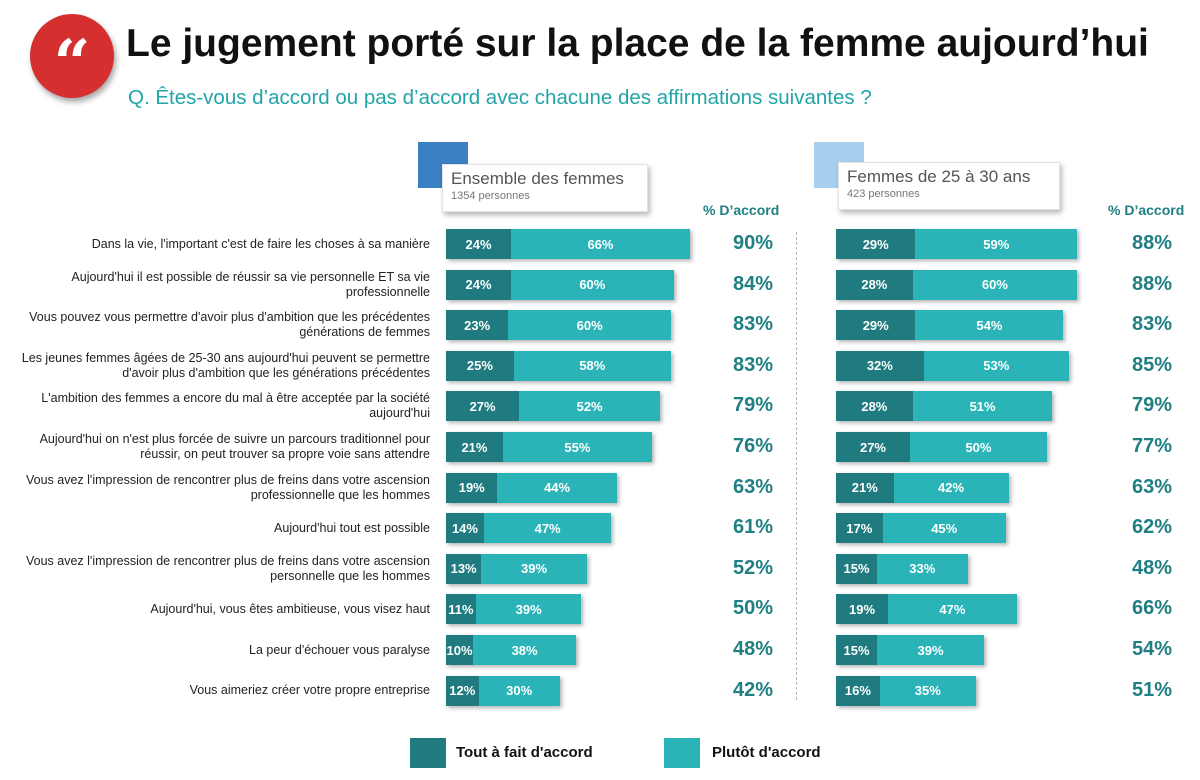 The width and height of the screenshot is (1200, 780). I want to click on bar-segment-plutot: 44%, so click(557, 487).